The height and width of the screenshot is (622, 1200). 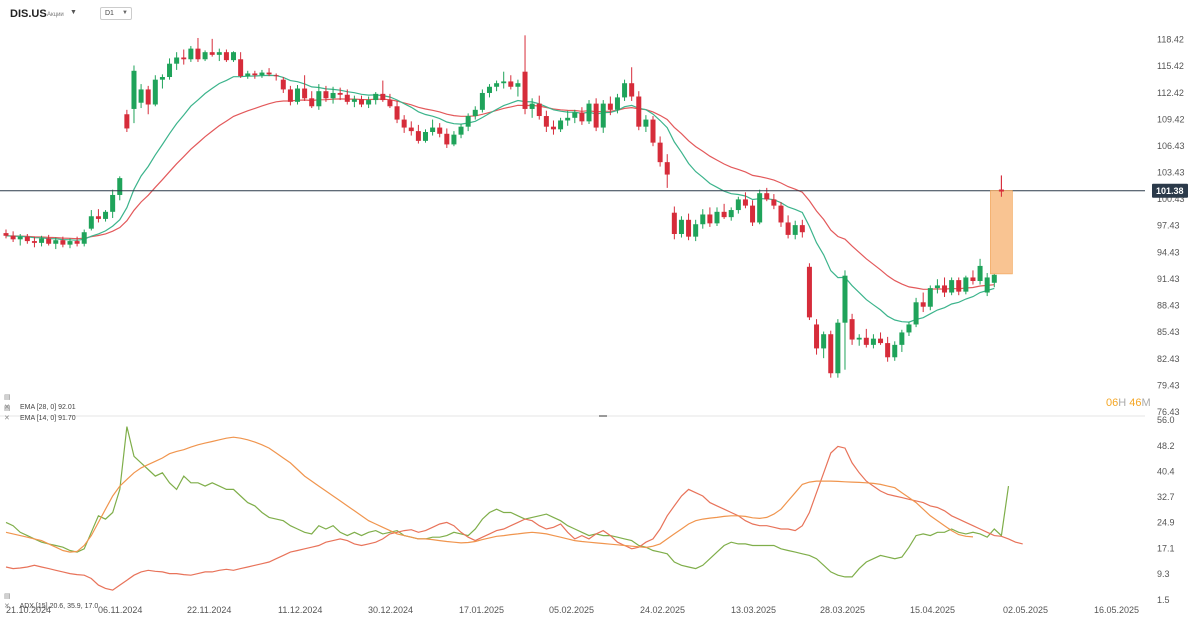 What do you see at coordinates (116, 13) in the screenshot?
I see `timeframe-select: D1 ▼` at bounding box center [116, 13].